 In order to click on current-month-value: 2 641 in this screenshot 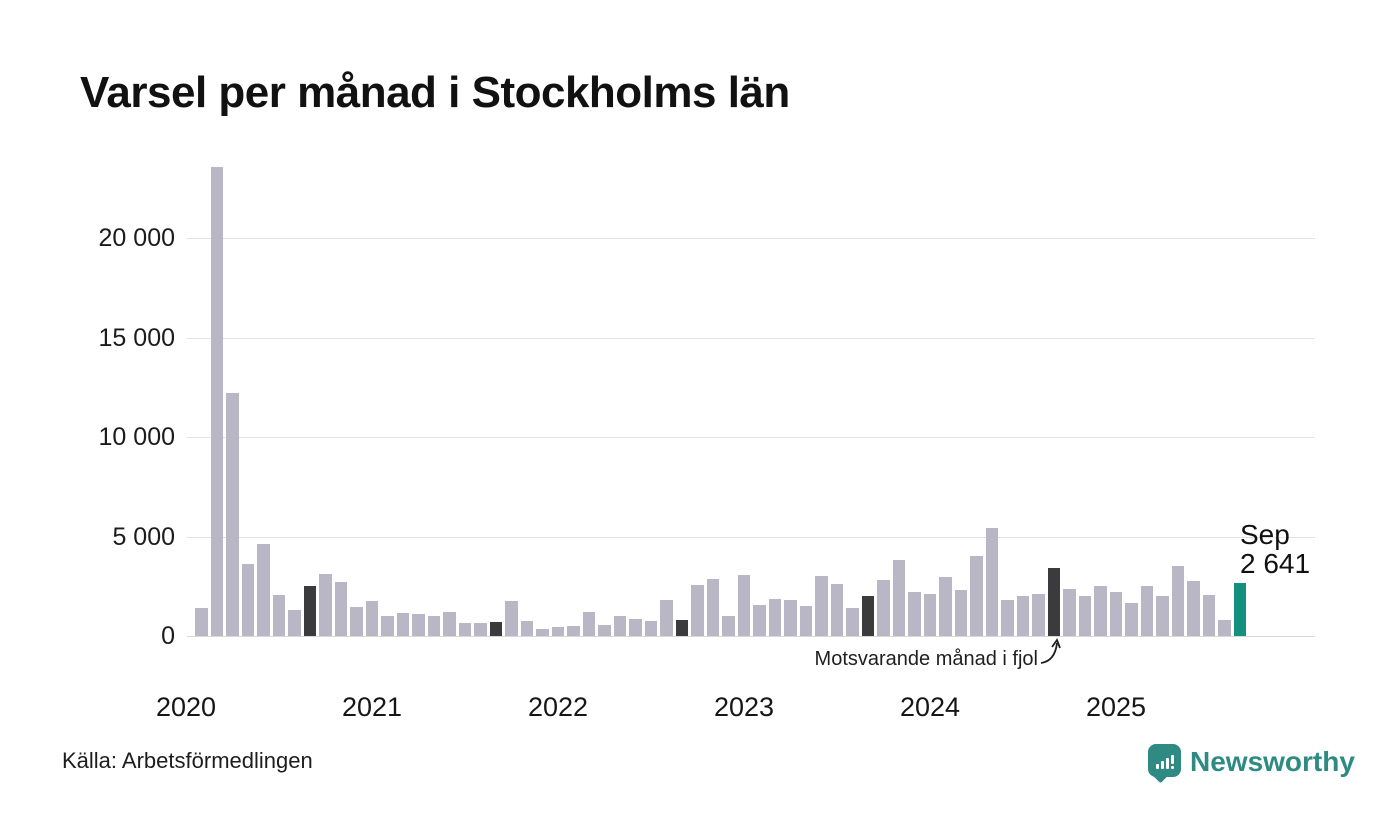, I will do `click(1275, 563)`.